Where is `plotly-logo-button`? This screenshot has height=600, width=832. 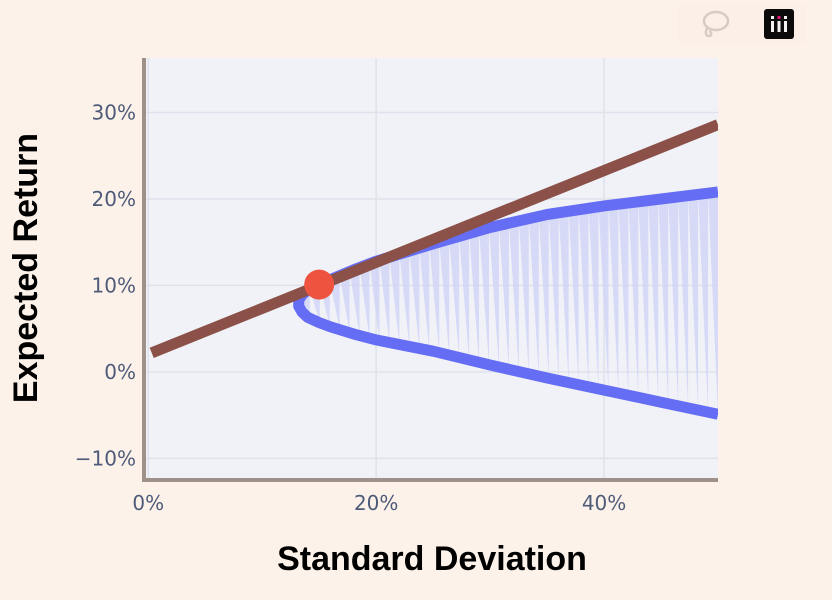 plotly-logo-button is located at coordinates (779, 24).